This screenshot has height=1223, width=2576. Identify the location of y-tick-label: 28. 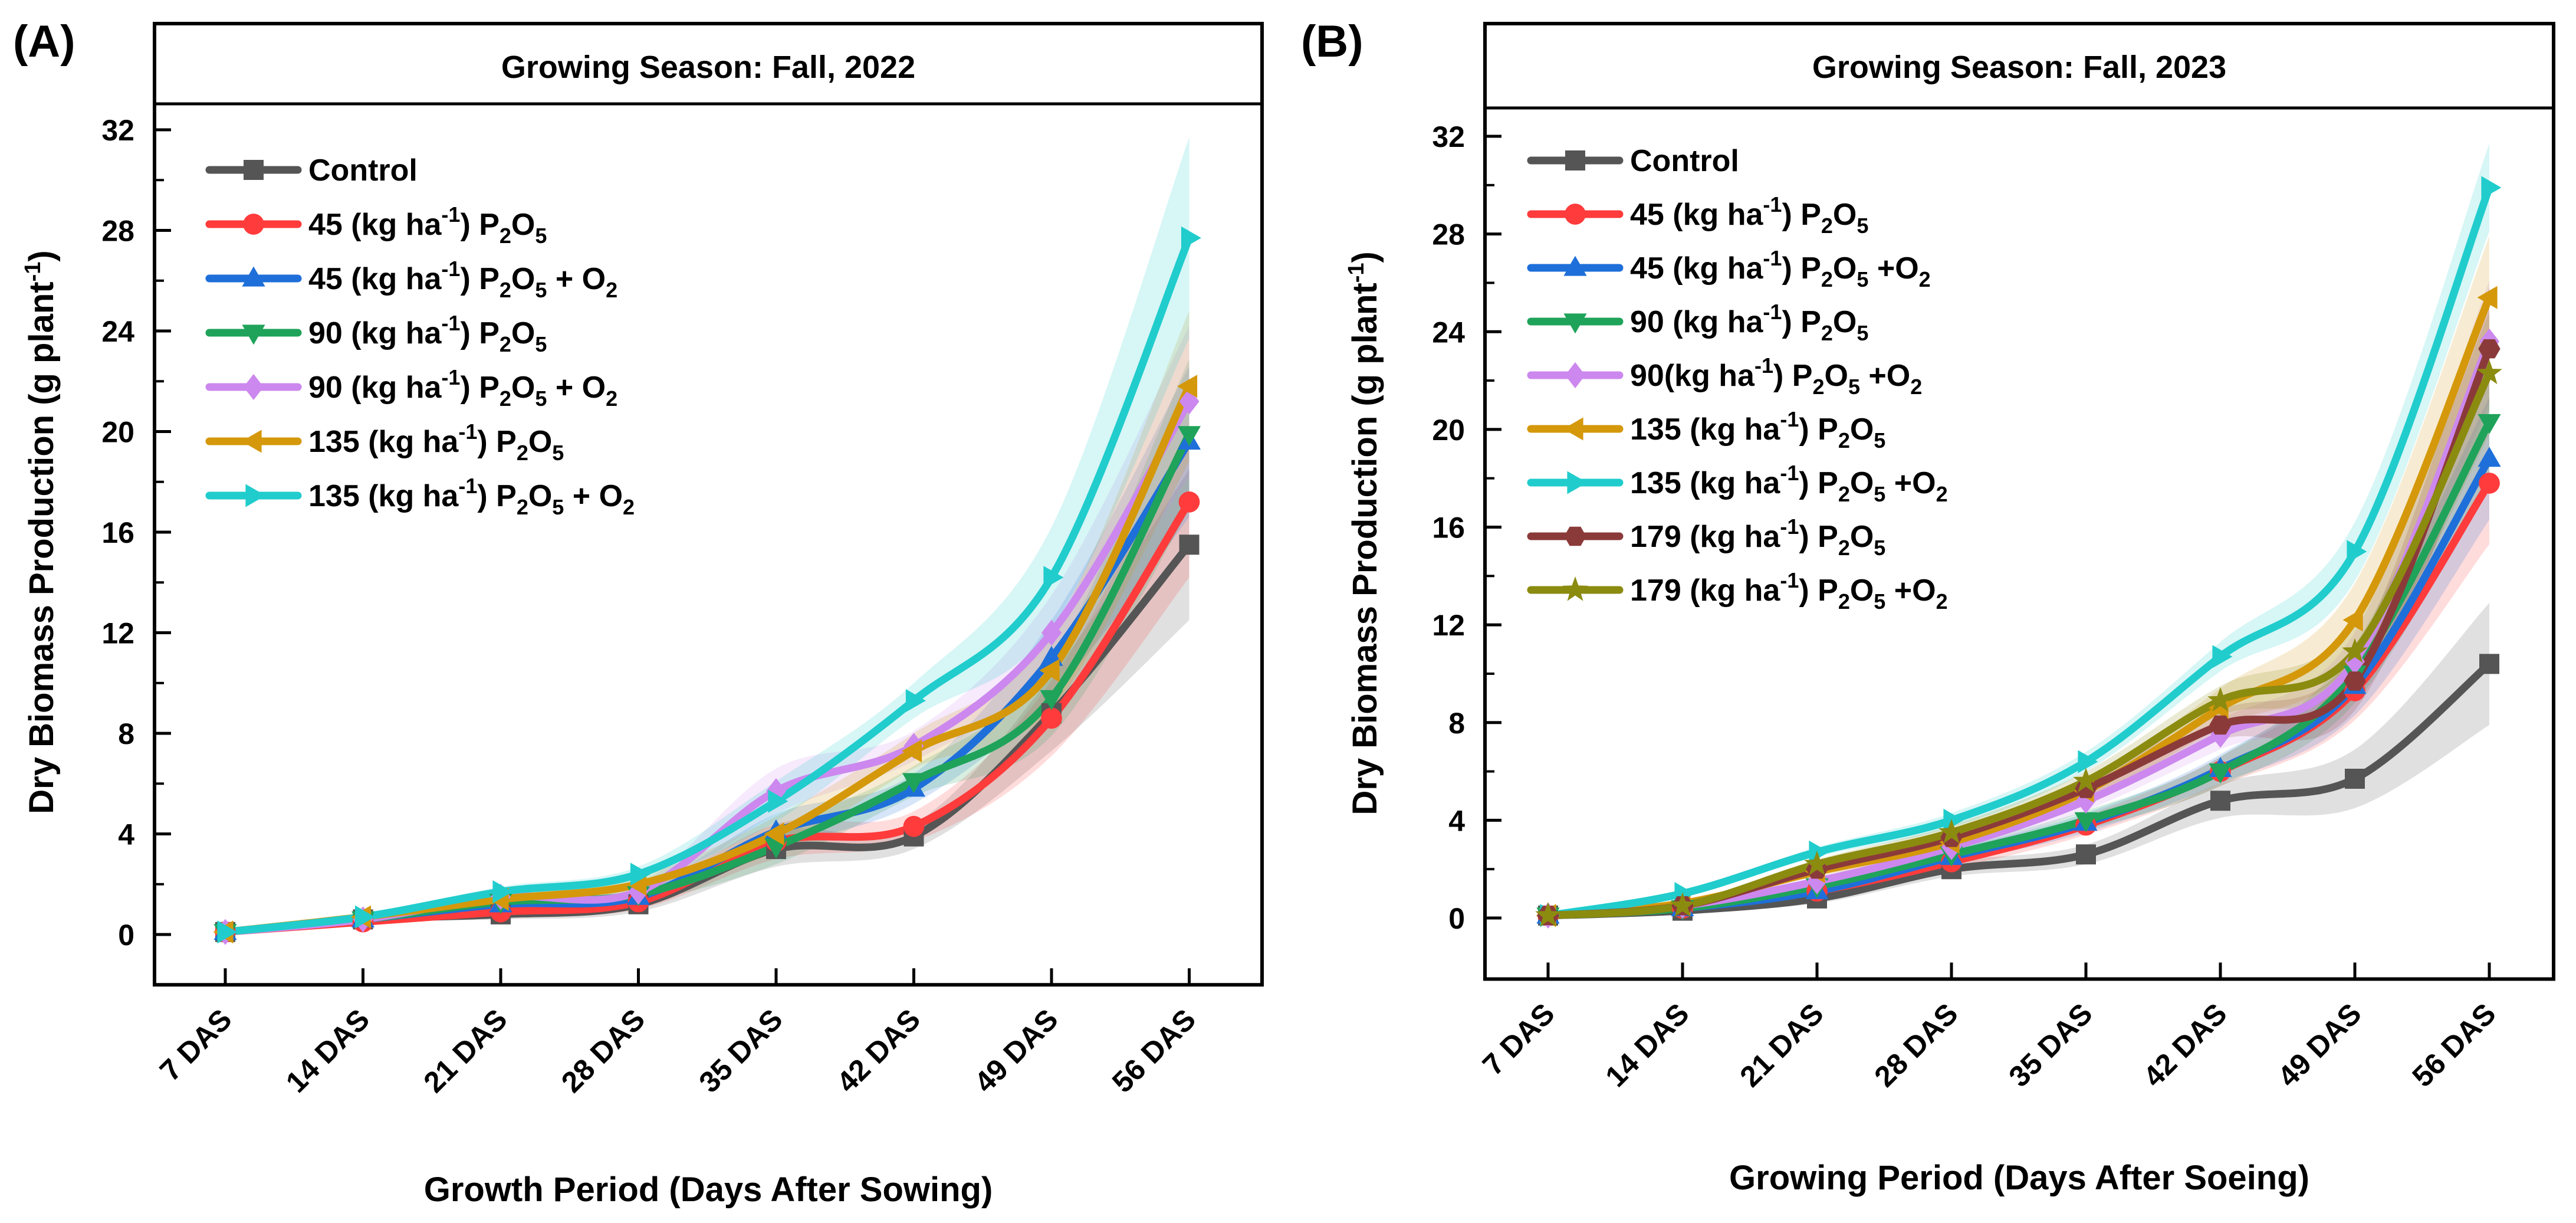
(1448, 235).